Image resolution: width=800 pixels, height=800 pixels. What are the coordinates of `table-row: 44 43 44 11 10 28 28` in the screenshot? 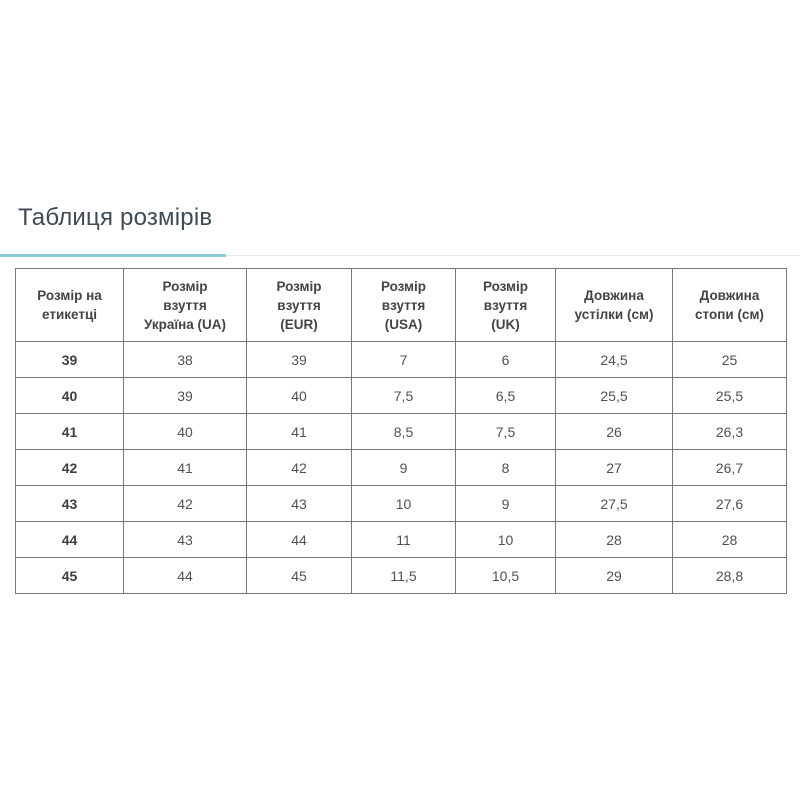 It's located at (401, 539).